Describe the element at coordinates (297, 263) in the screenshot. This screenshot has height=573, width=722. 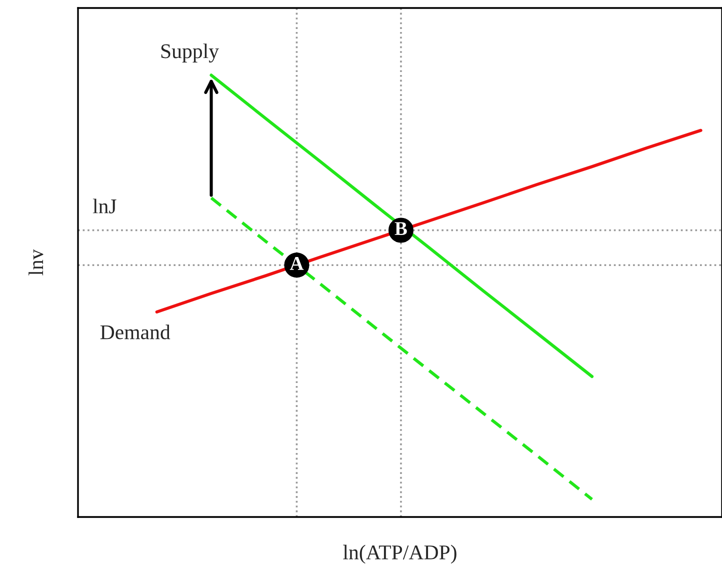
I see `annotation: A` at that location.